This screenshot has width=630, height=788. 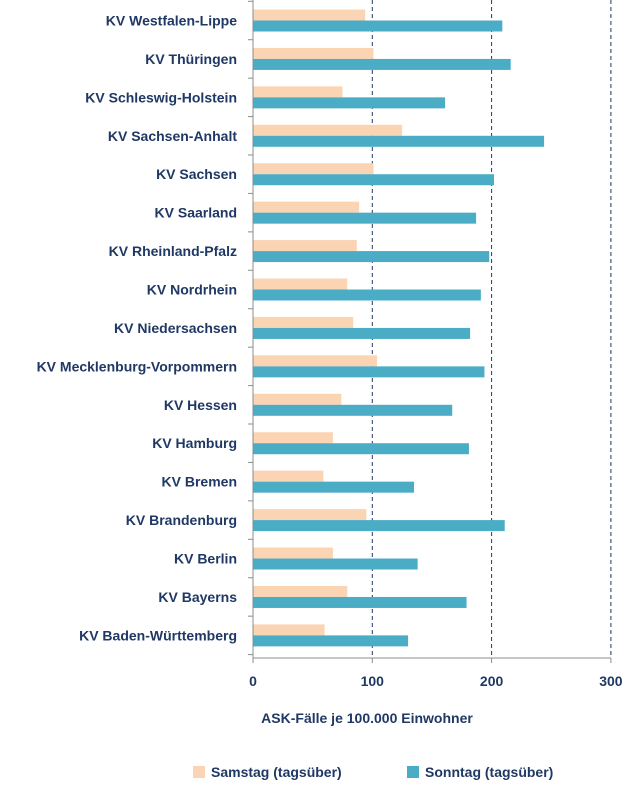 I want to click on category-label: KV Bremen, so click(x=199, y=482).